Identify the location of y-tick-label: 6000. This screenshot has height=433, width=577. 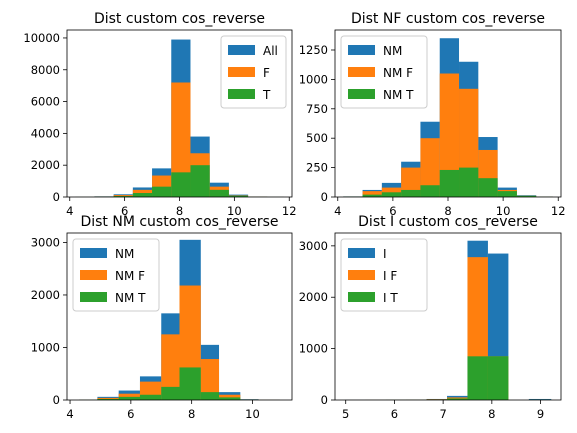
(45, 102).